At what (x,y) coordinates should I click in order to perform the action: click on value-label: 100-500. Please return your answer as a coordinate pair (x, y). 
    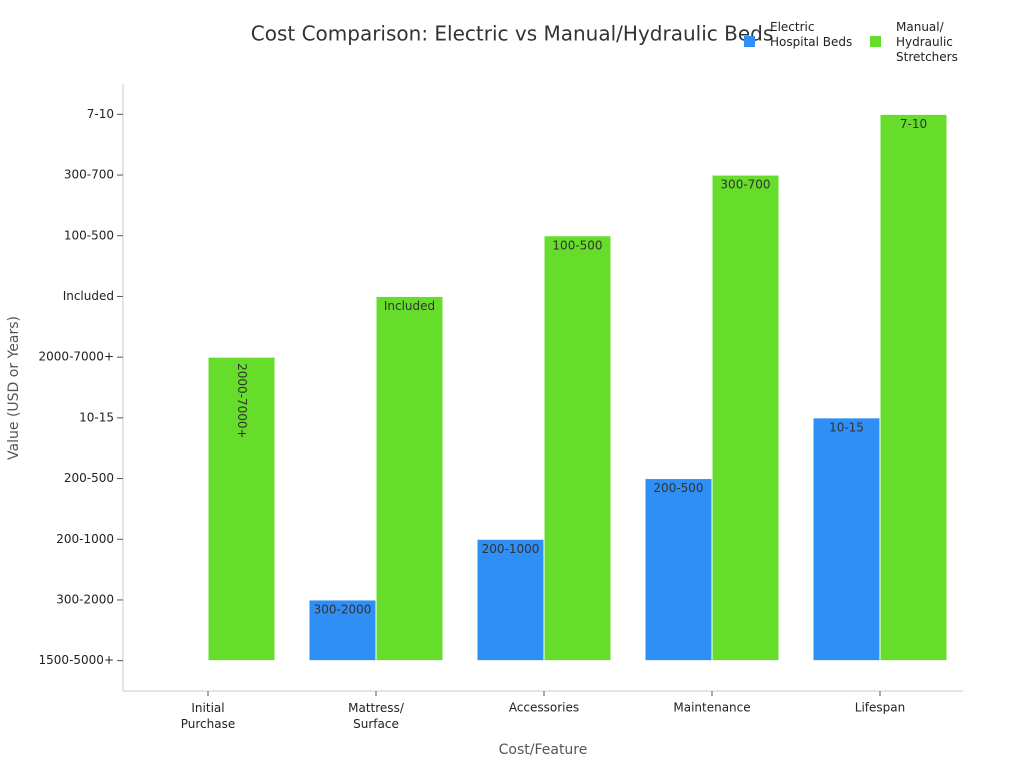
    Looking at the image, I should click on (577, 245).